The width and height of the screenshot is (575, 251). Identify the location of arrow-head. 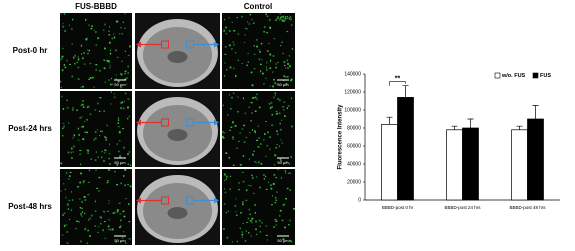
(138, 200).